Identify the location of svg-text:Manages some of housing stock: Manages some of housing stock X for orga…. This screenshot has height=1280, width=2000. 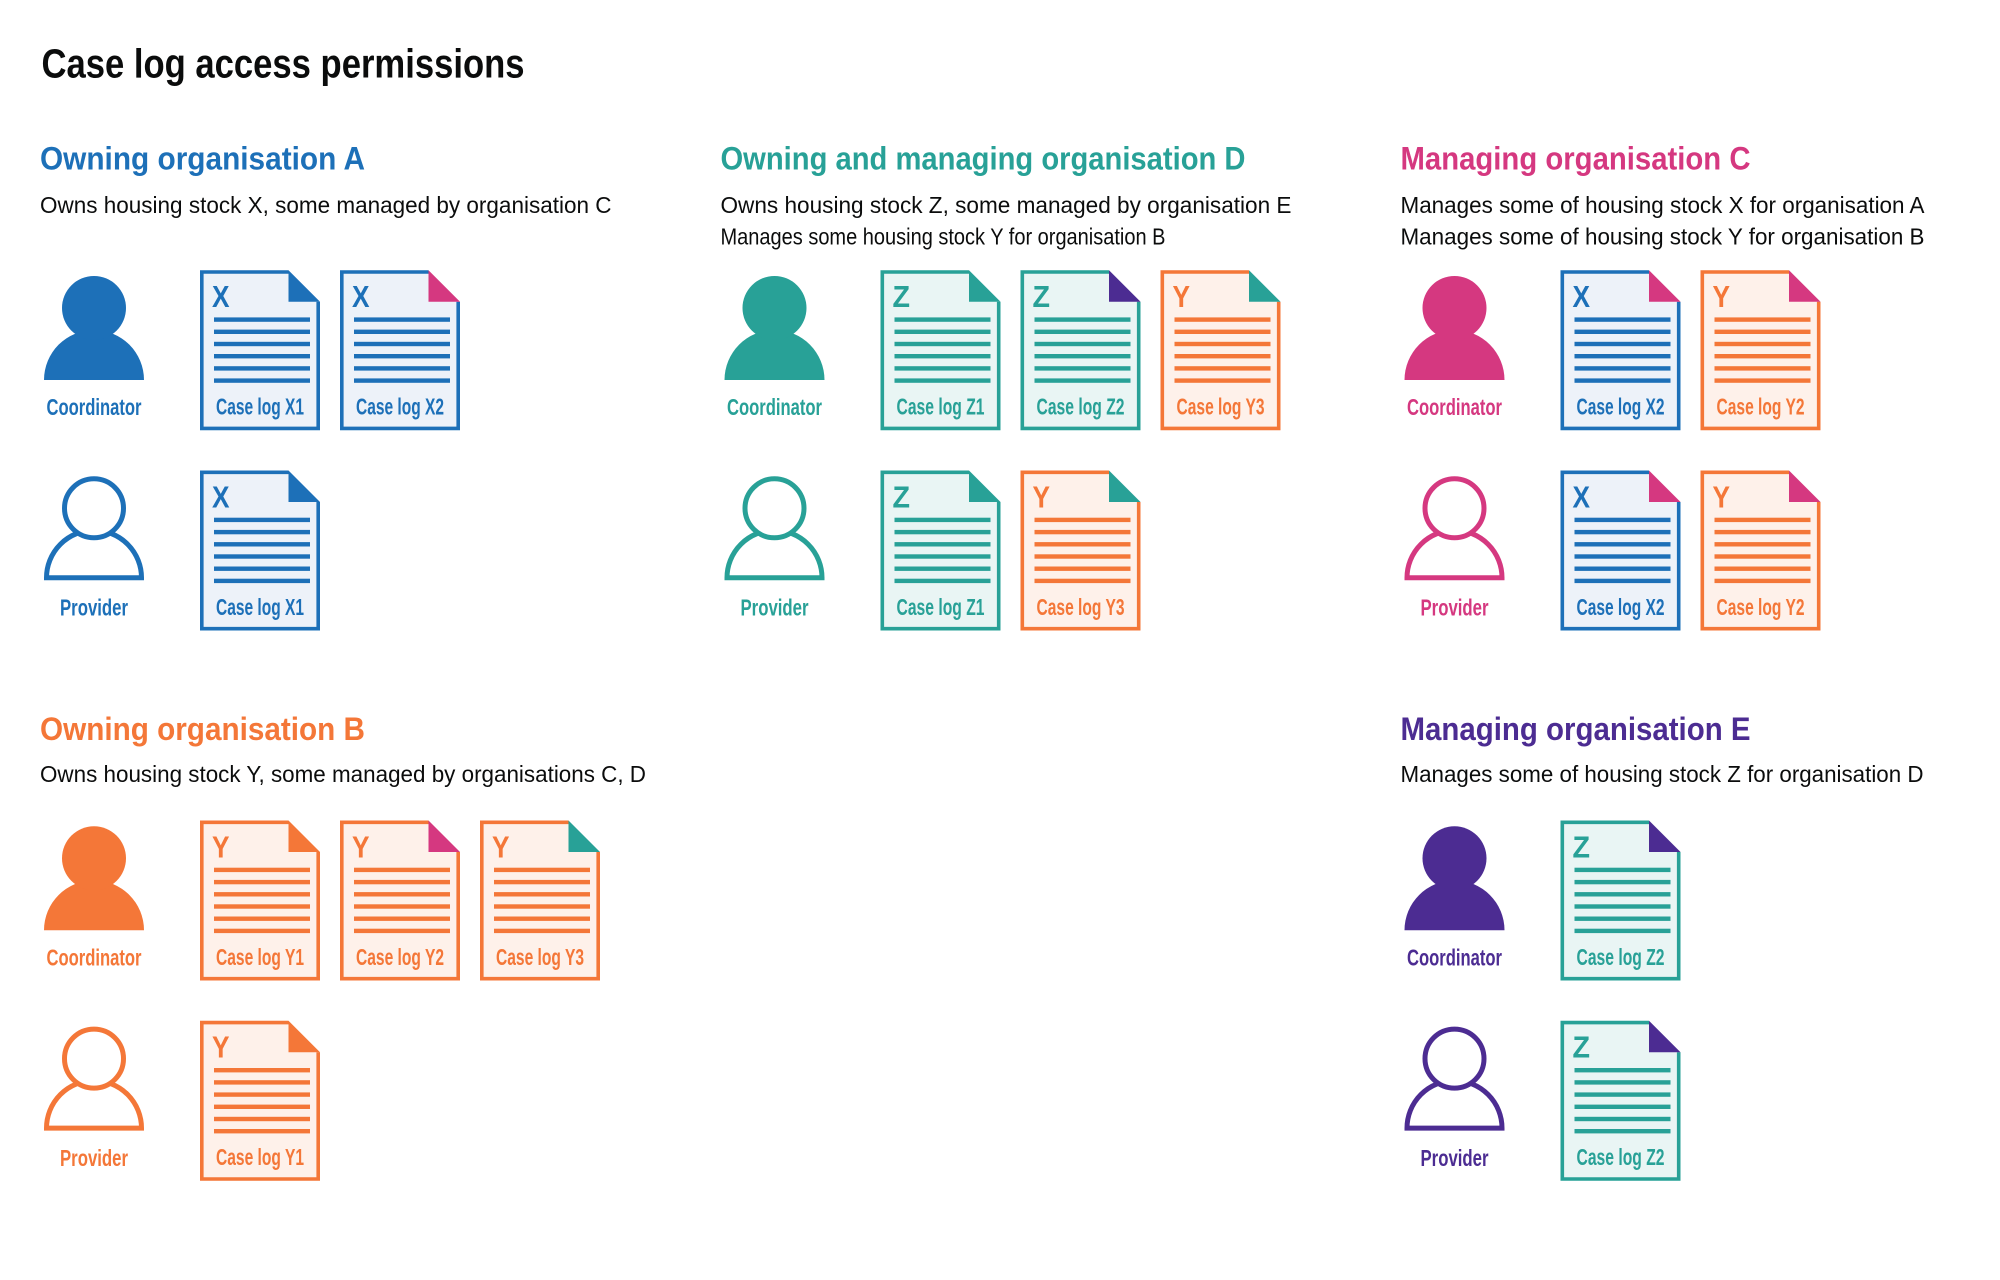
(1663, 205).